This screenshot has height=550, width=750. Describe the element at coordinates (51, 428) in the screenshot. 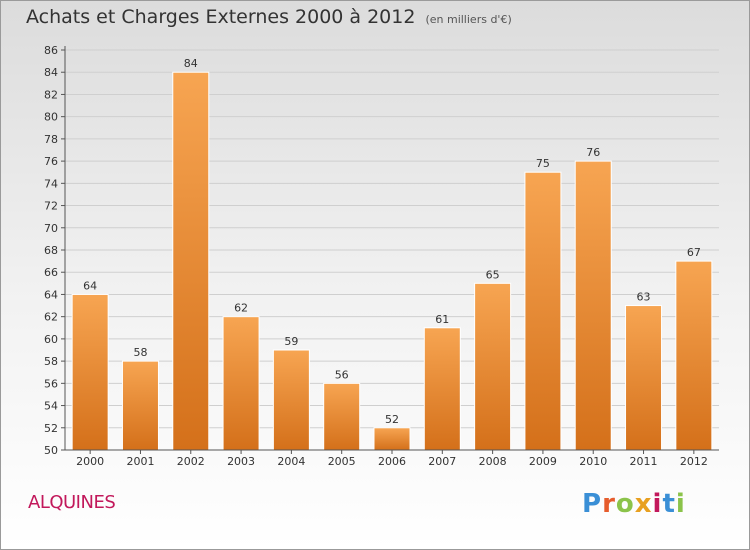

I see `y-tick-label: 52` at that location.